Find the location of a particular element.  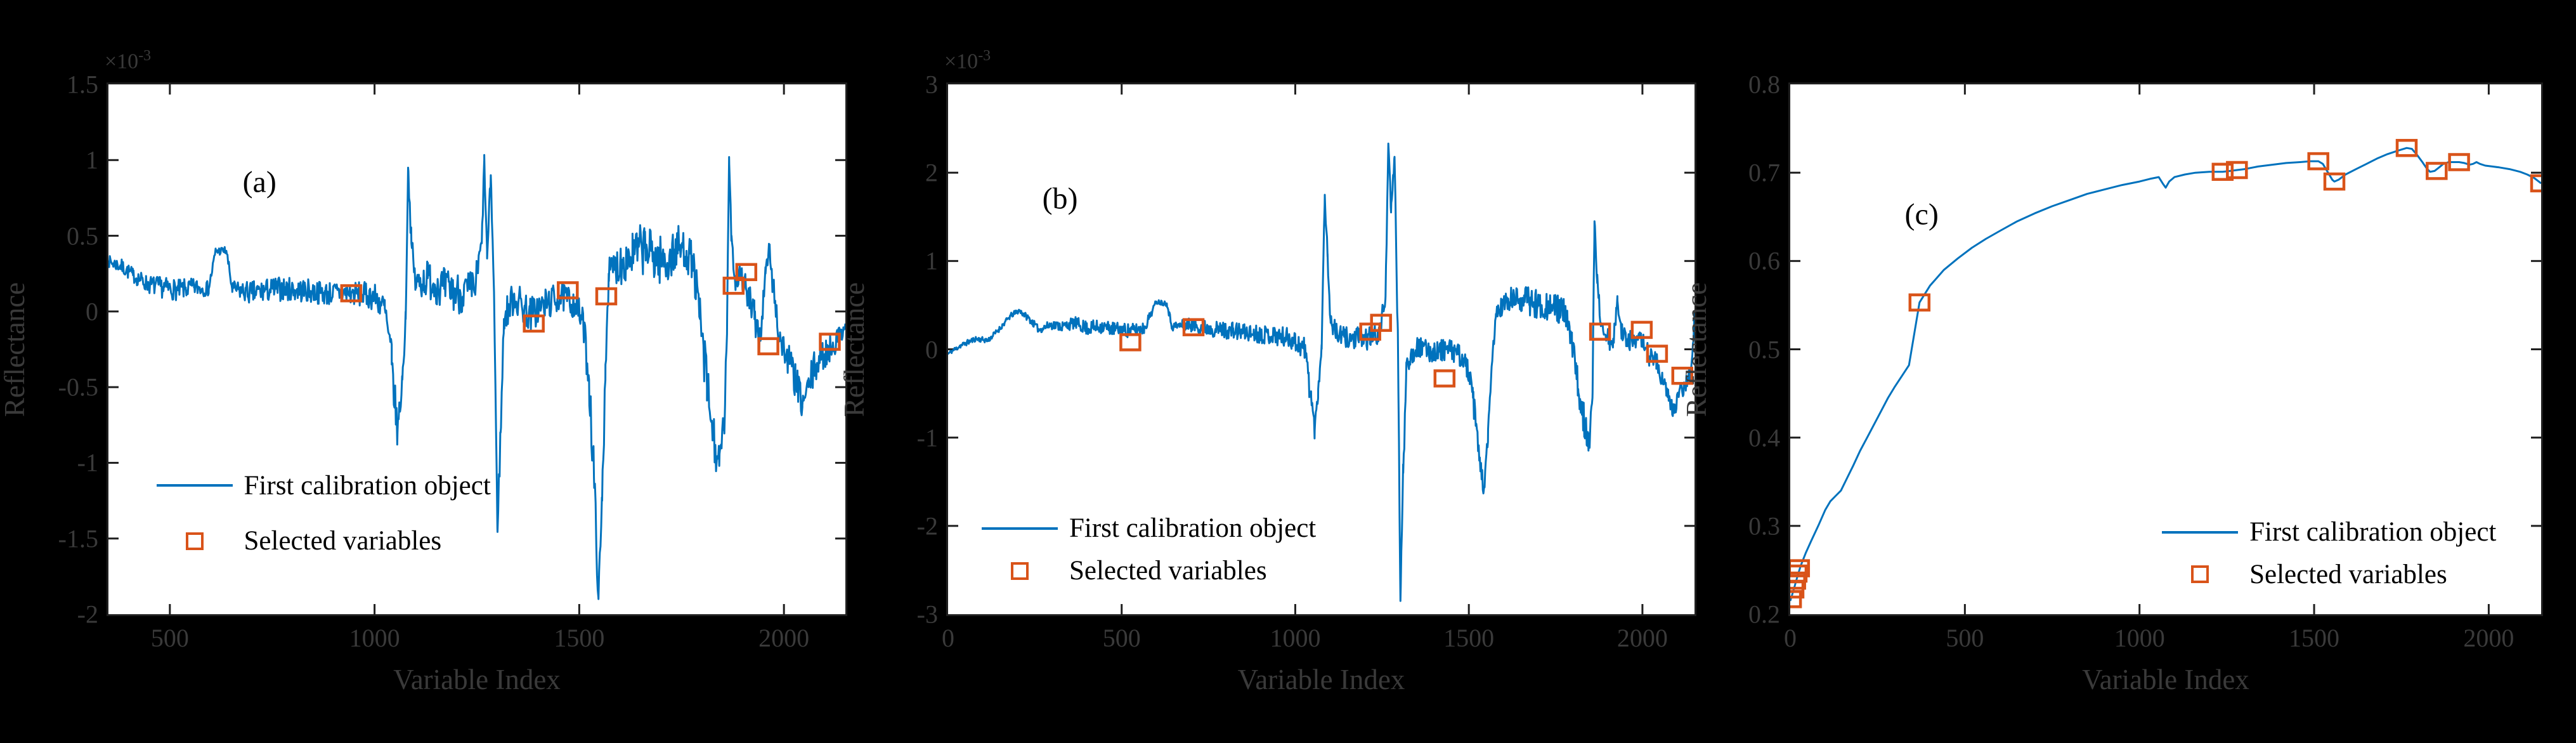

y-tick-label: 0.2 is located at coordinates (1764, 614).